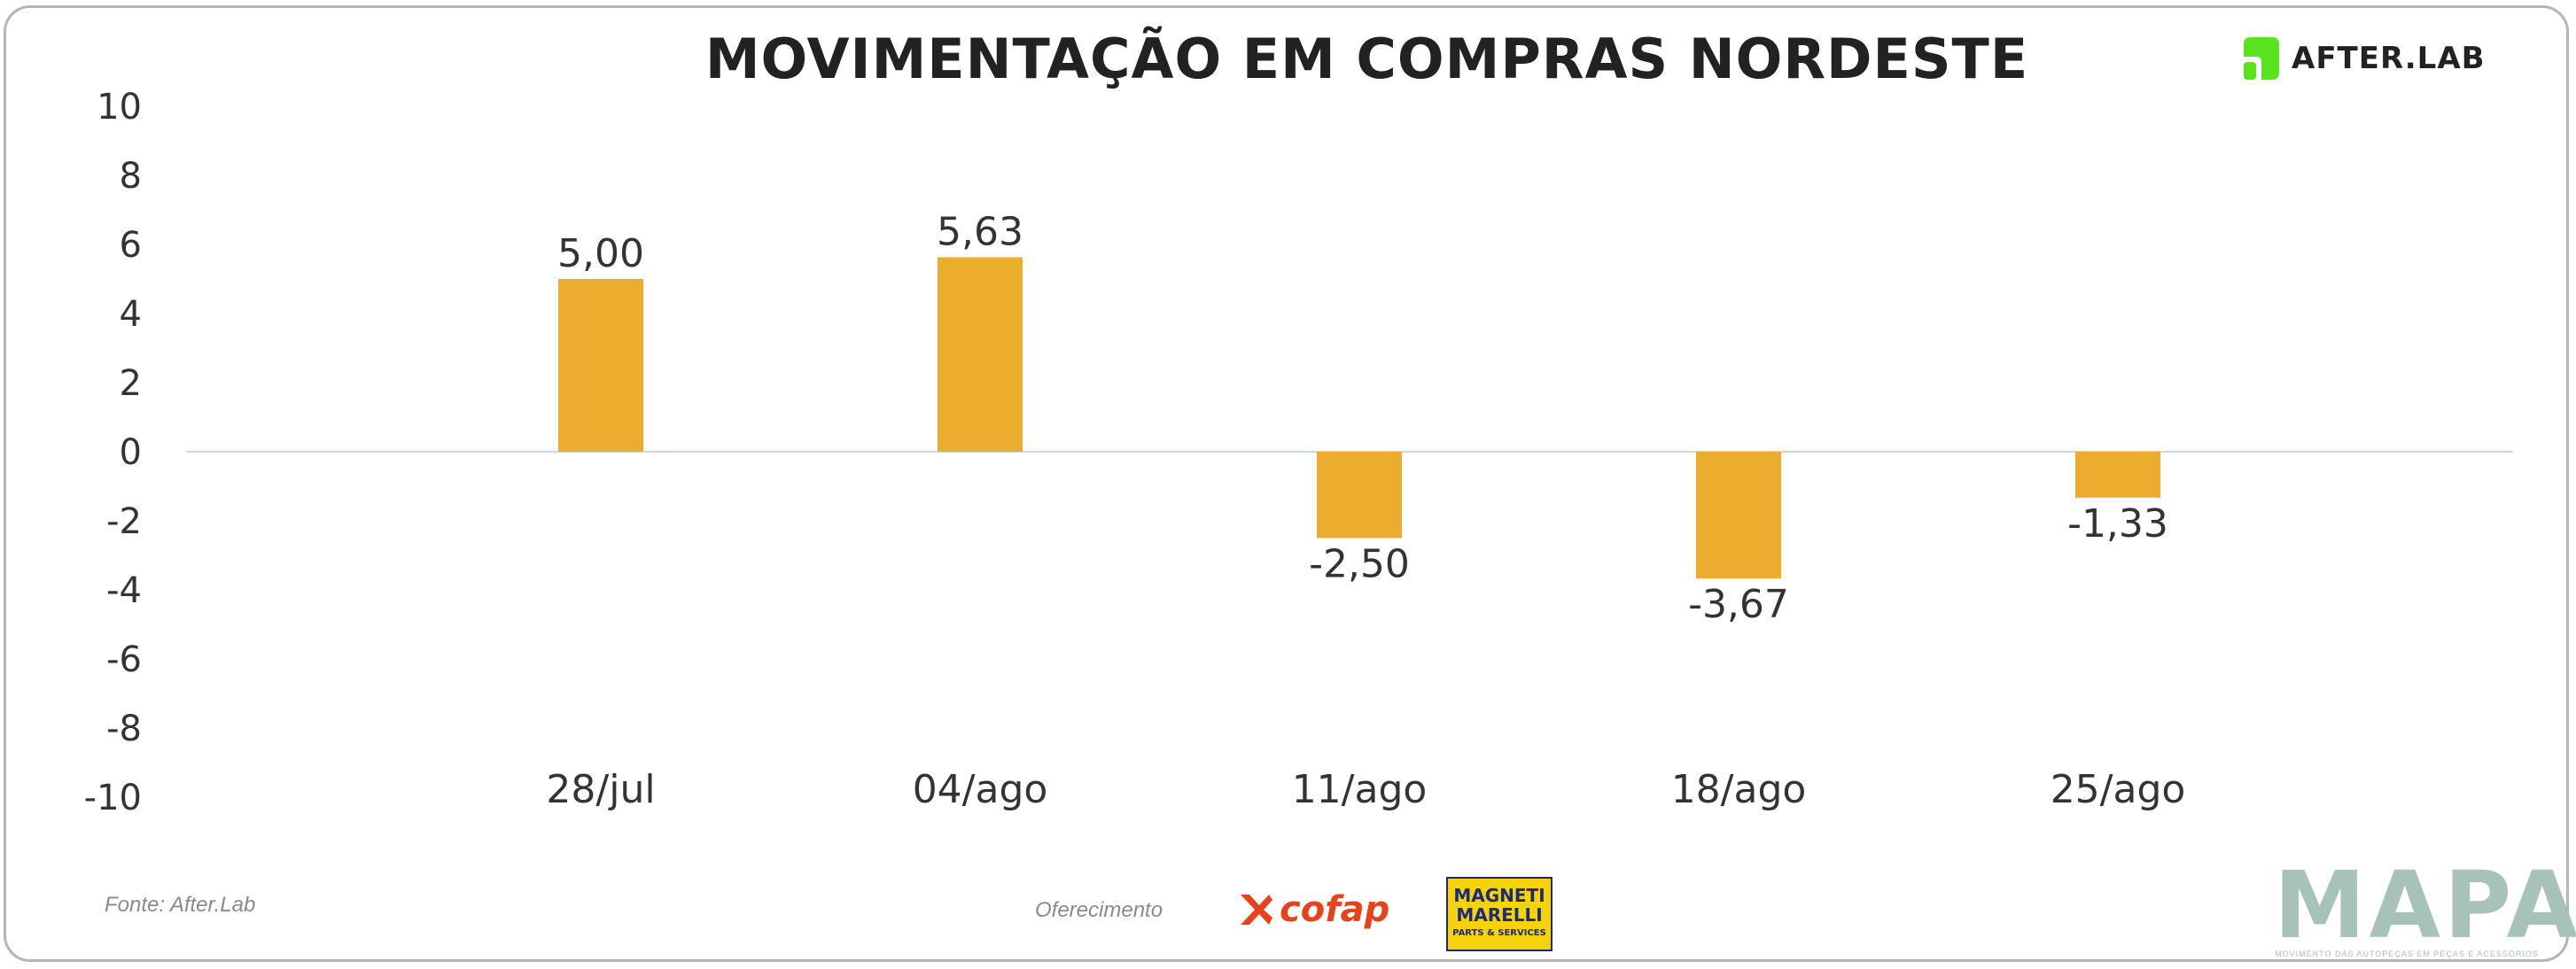 The height and width of the screenshot is (969, 2576). I want to click on magneti-line2: MARELLI, so click(1500, 915).